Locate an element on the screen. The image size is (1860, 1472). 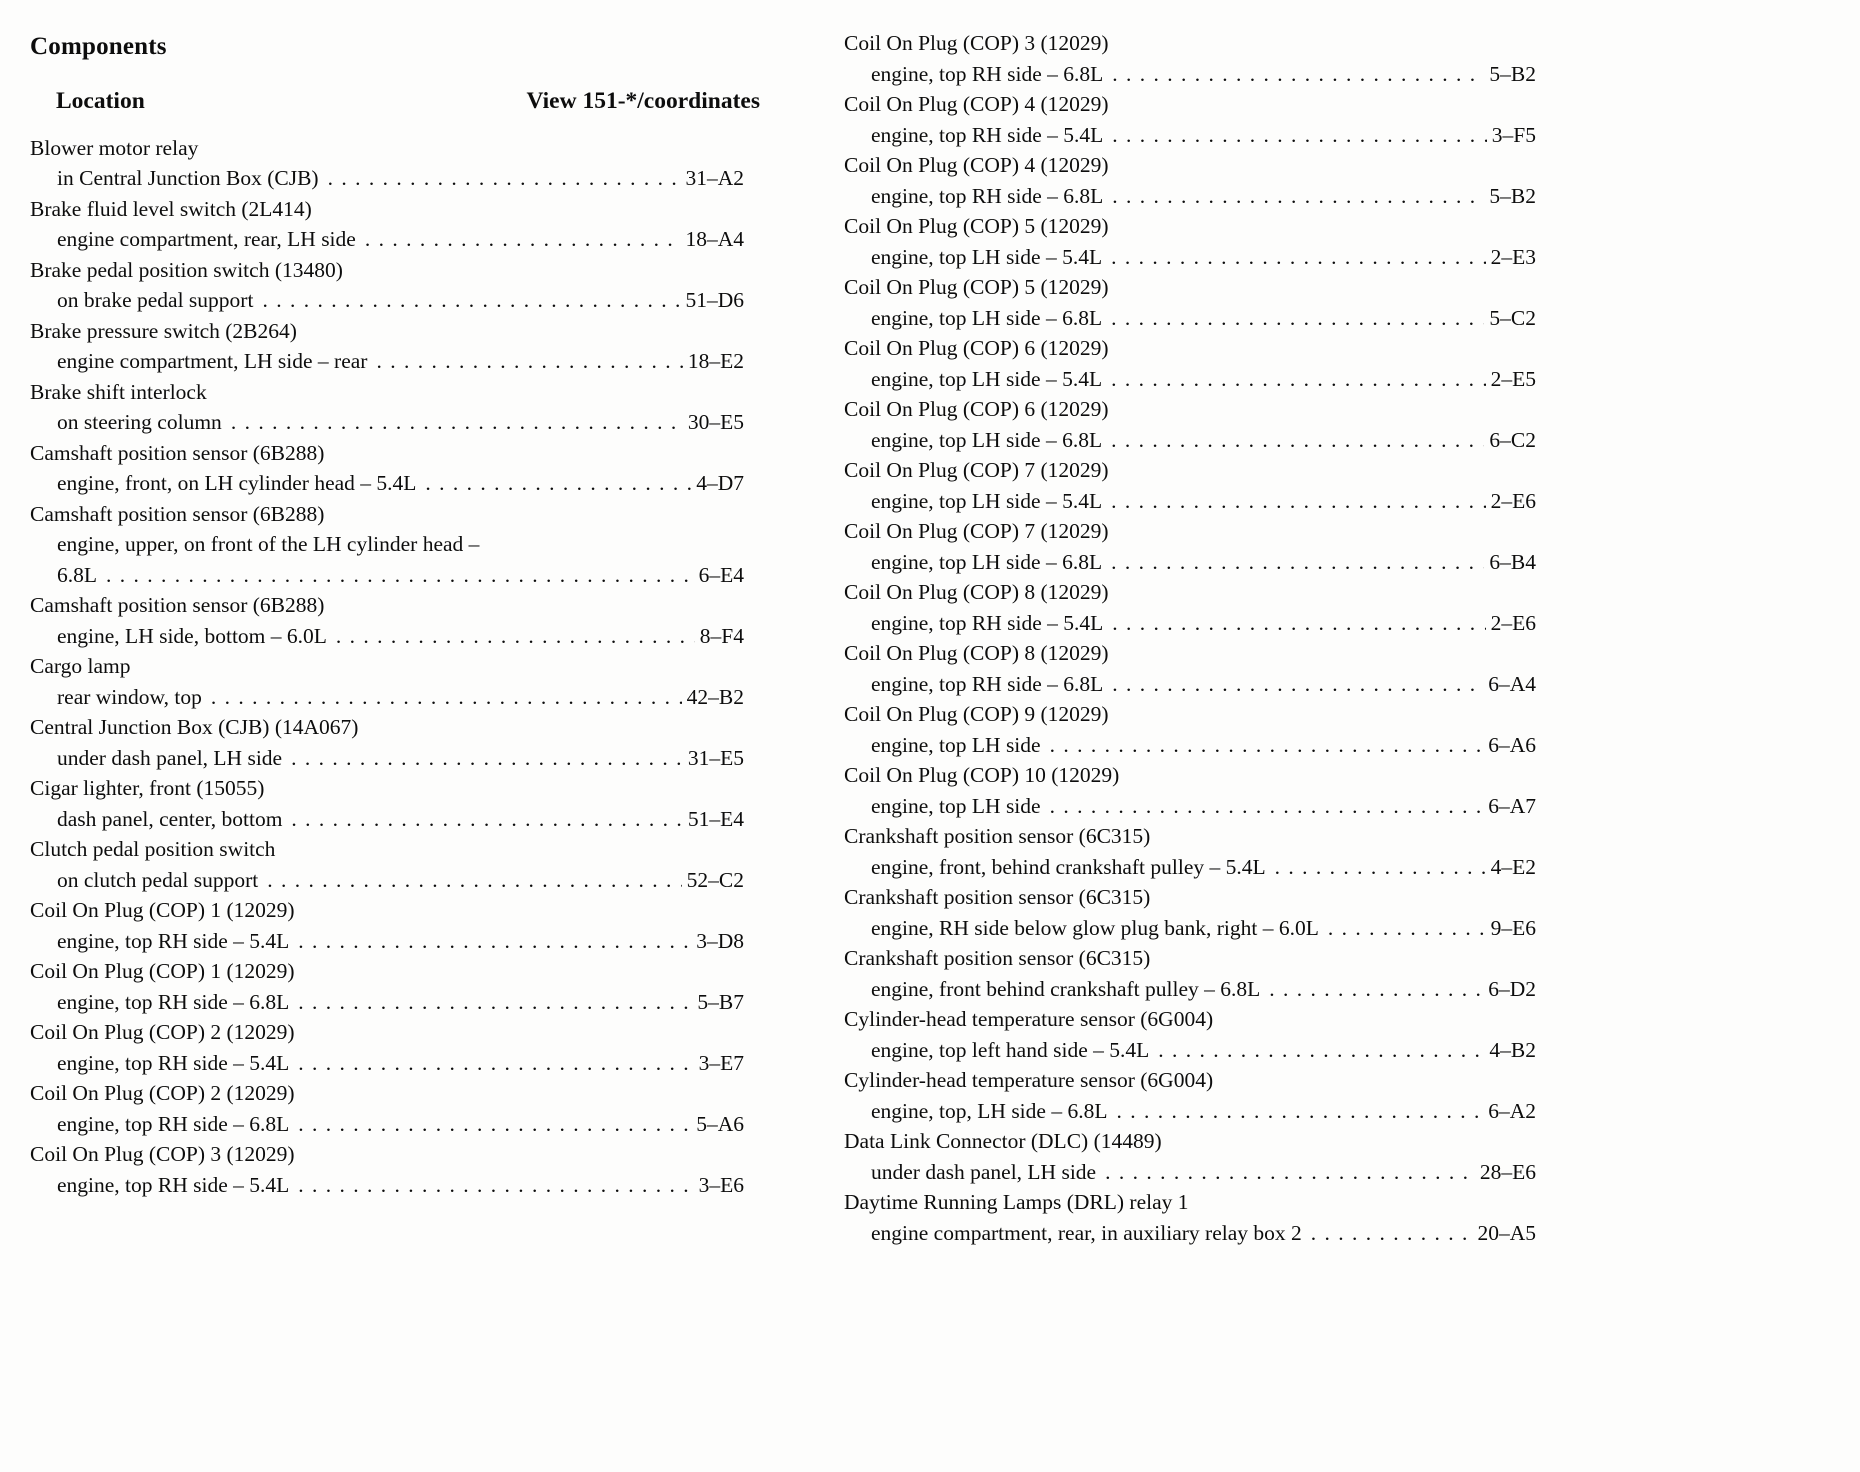
component-name: Data Link Connector (DLC) (14489) is located at coordinates (1003, 1141).